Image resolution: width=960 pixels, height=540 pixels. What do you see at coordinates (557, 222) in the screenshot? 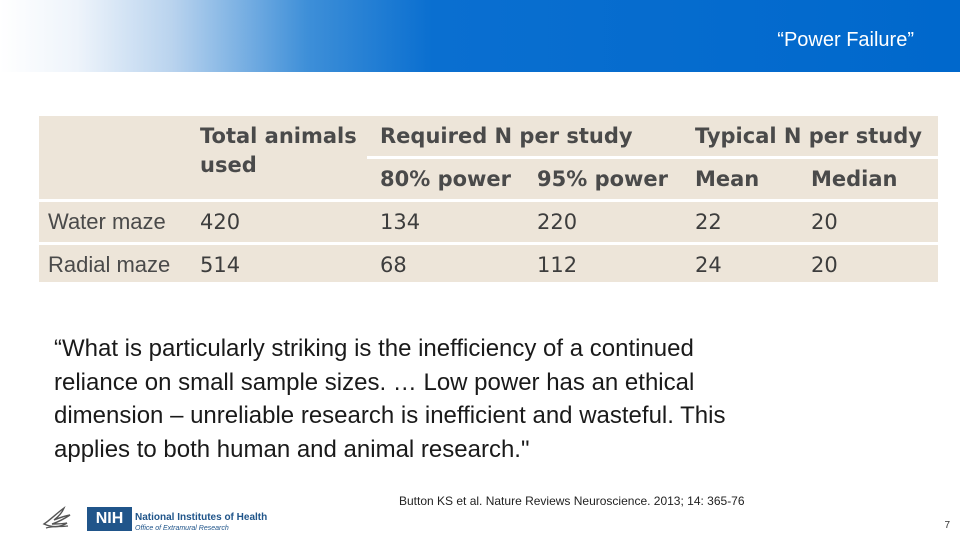
I see `water-maze-95: 220` at bounding box center [557, 222].